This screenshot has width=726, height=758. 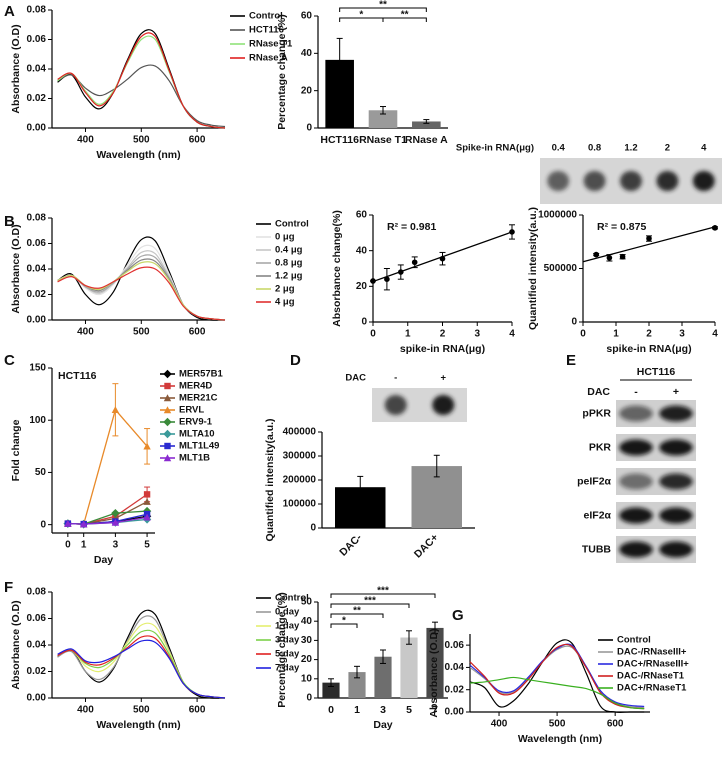 What do you see at coordinates (289, 263) in the screenshot?
I see `legend-label: 0.8 μg` at bounding box center [289, 263].